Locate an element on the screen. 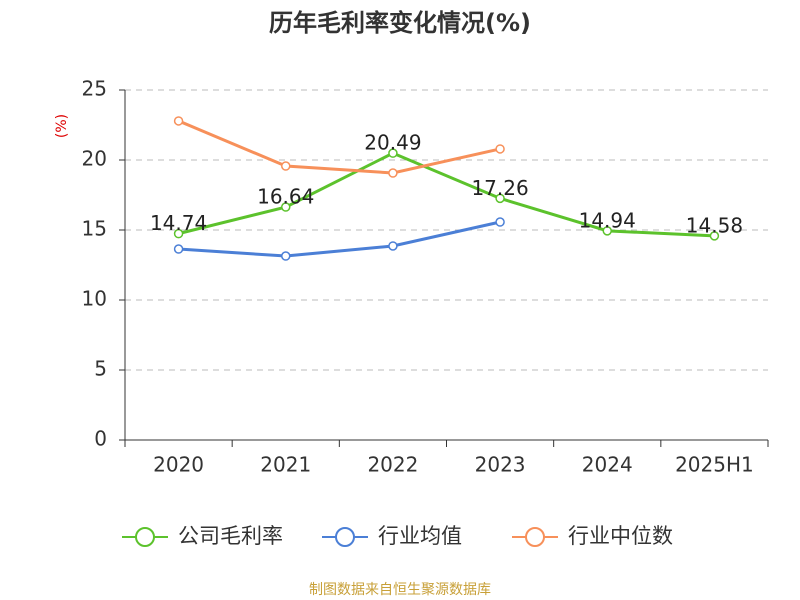 Image resolution: width=800 pixels, height=600 pixels. y-tick-label: 10 is located at coordinates (94, 299).